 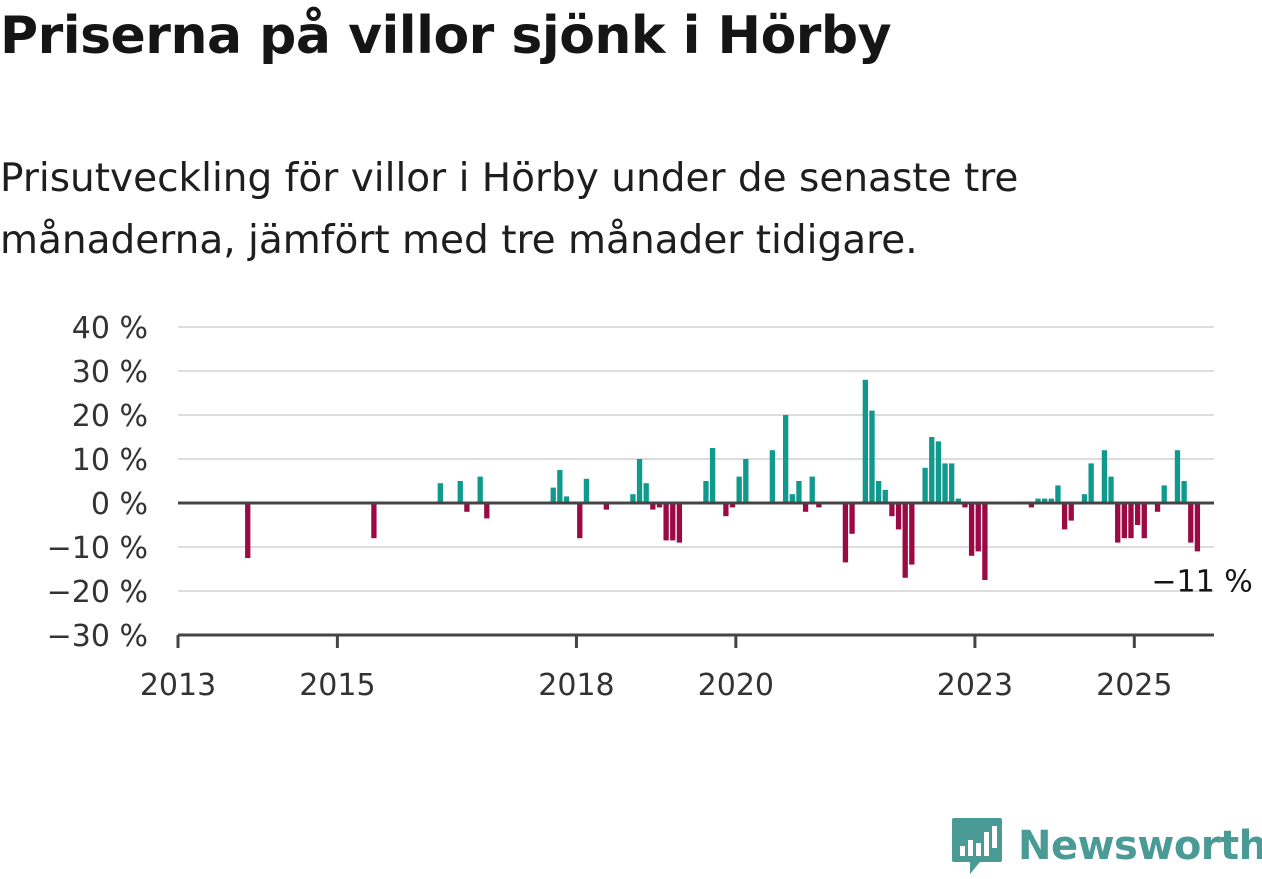 I want to click on y-tick-label: −20 %, so click(x=97, y=592).